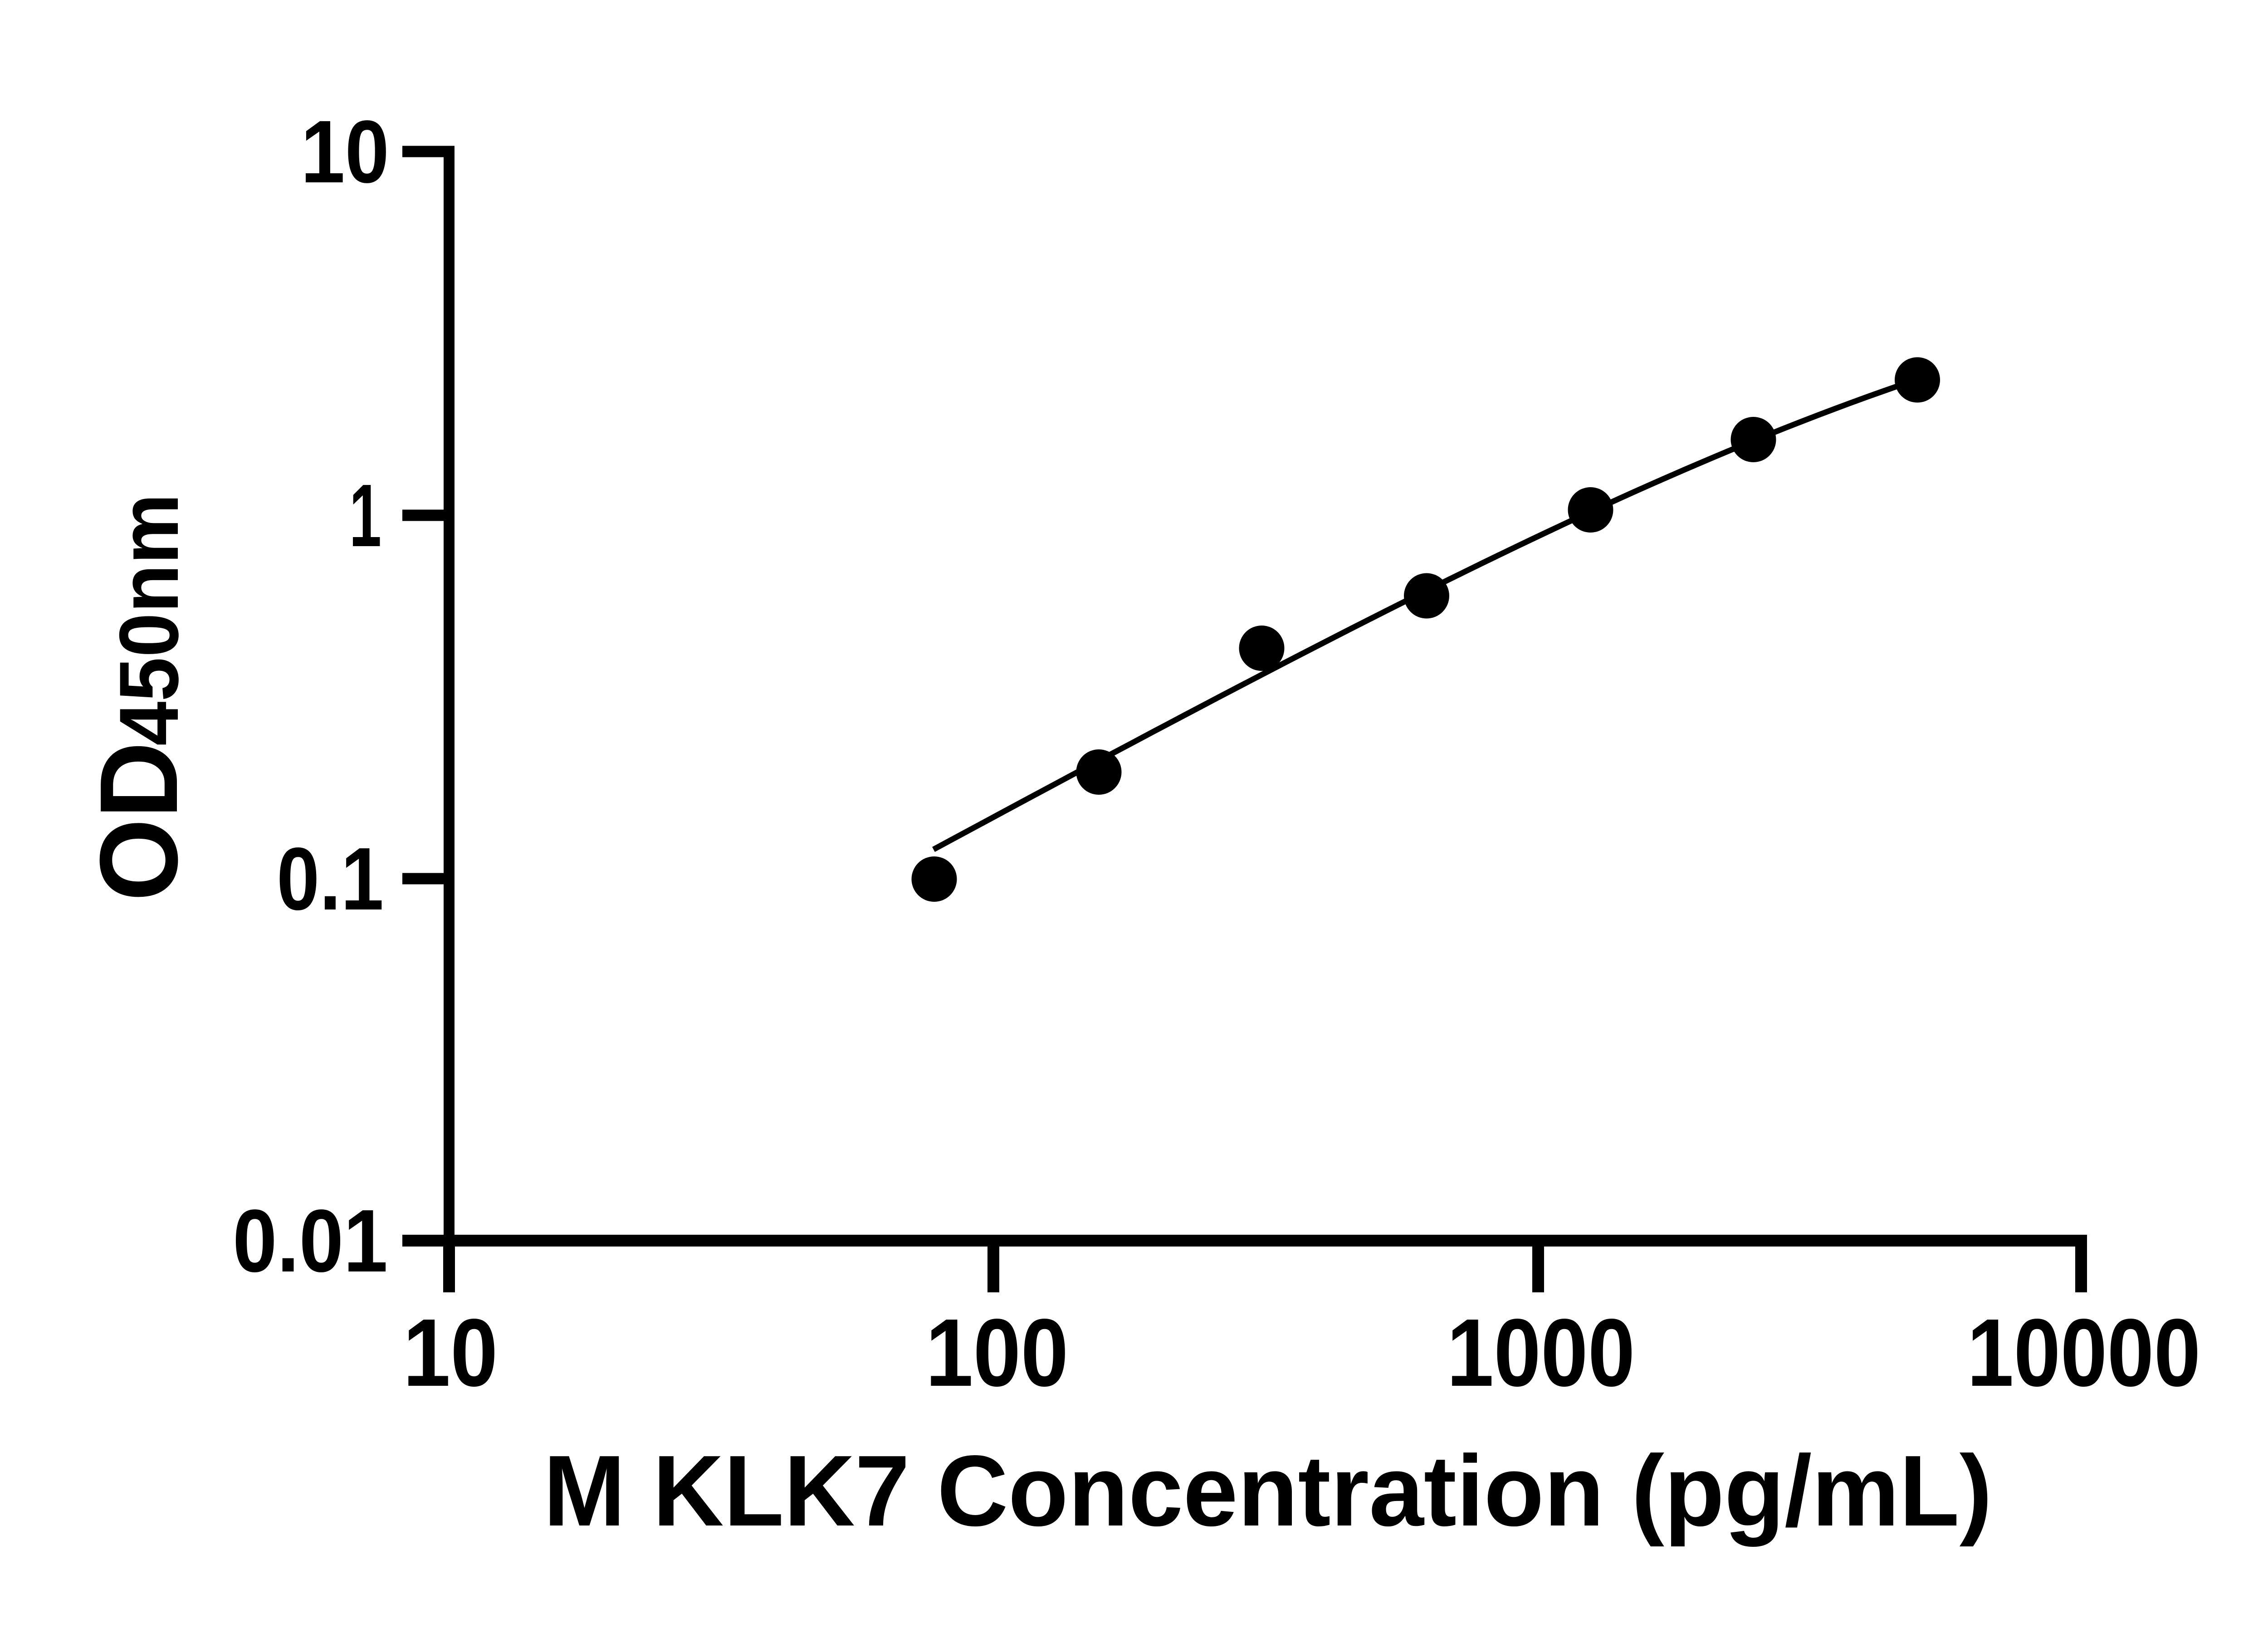 This screenshot has height=1633, width=2268. What do you see at coordinates (150, 620) in the screenshot?
I see `svg-text: 450nm` at bounding box center [150, 620].